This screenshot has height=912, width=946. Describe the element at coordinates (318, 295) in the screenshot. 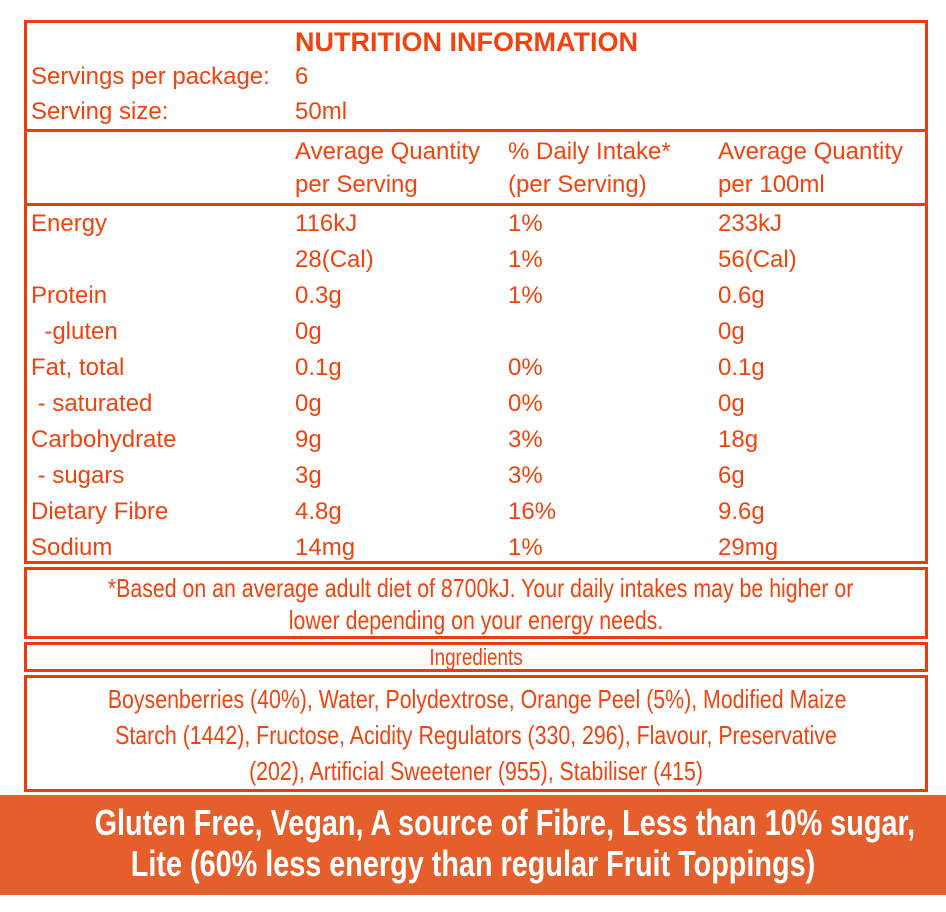

I see `value-per-serving: 0.3g` at that location.